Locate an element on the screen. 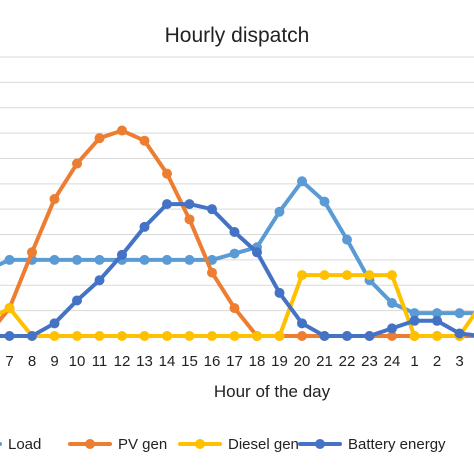  x-tick-label: 12 is located at coordinates (122, 361).